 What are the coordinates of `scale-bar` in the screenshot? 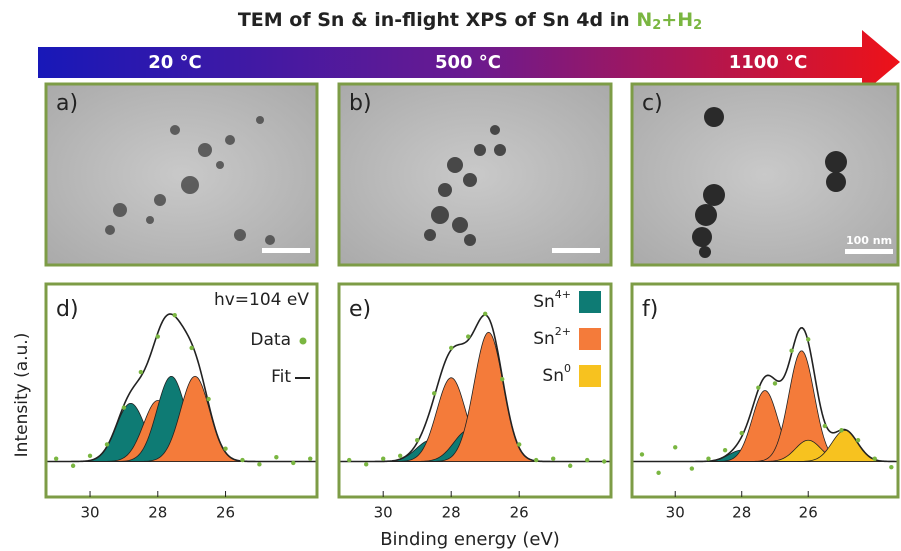 It's located at (576, 250).